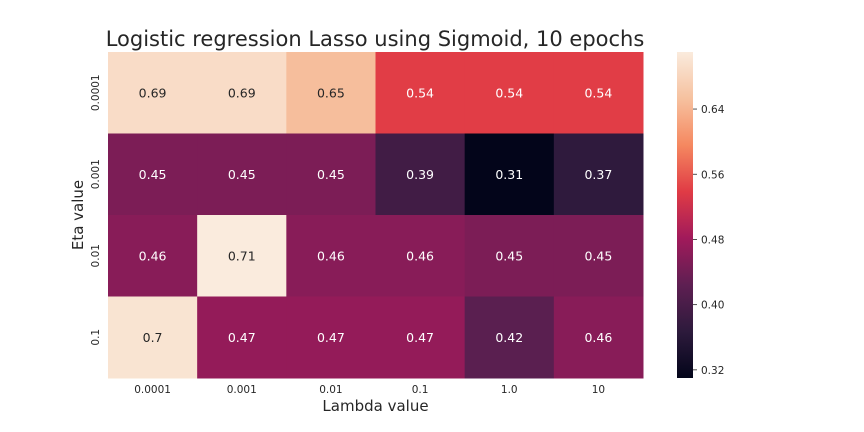 The height and width of the screenshot is (432, 864). I want to click on cell-value-label: 0.31, so click(509, 174).